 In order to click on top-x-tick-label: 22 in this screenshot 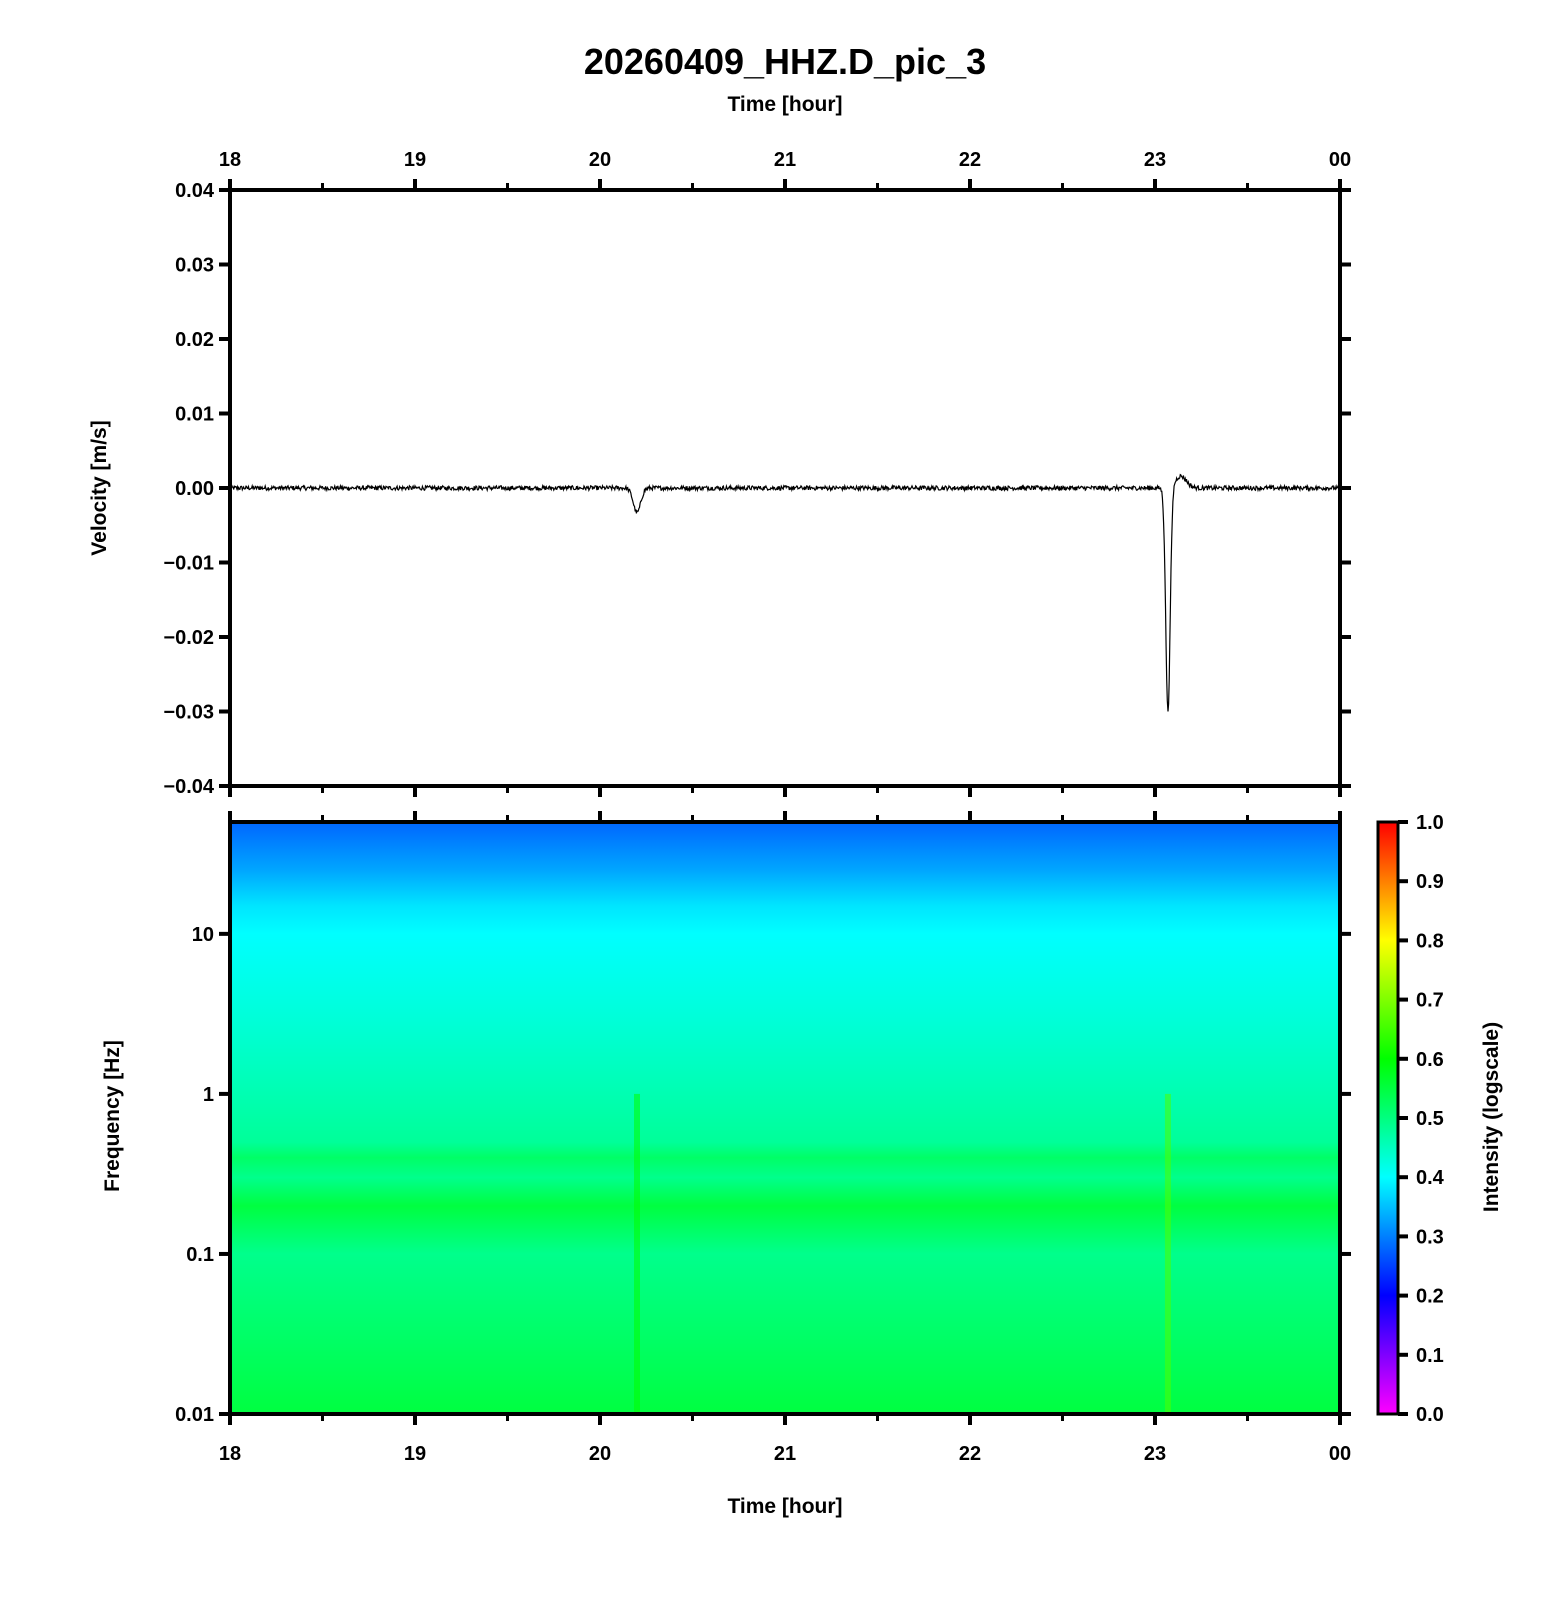, I will do `click(970, 160)`.